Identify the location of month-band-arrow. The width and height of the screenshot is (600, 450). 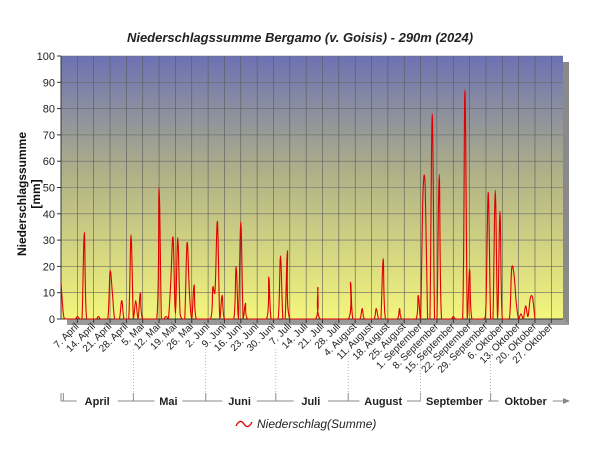
(566, 401).